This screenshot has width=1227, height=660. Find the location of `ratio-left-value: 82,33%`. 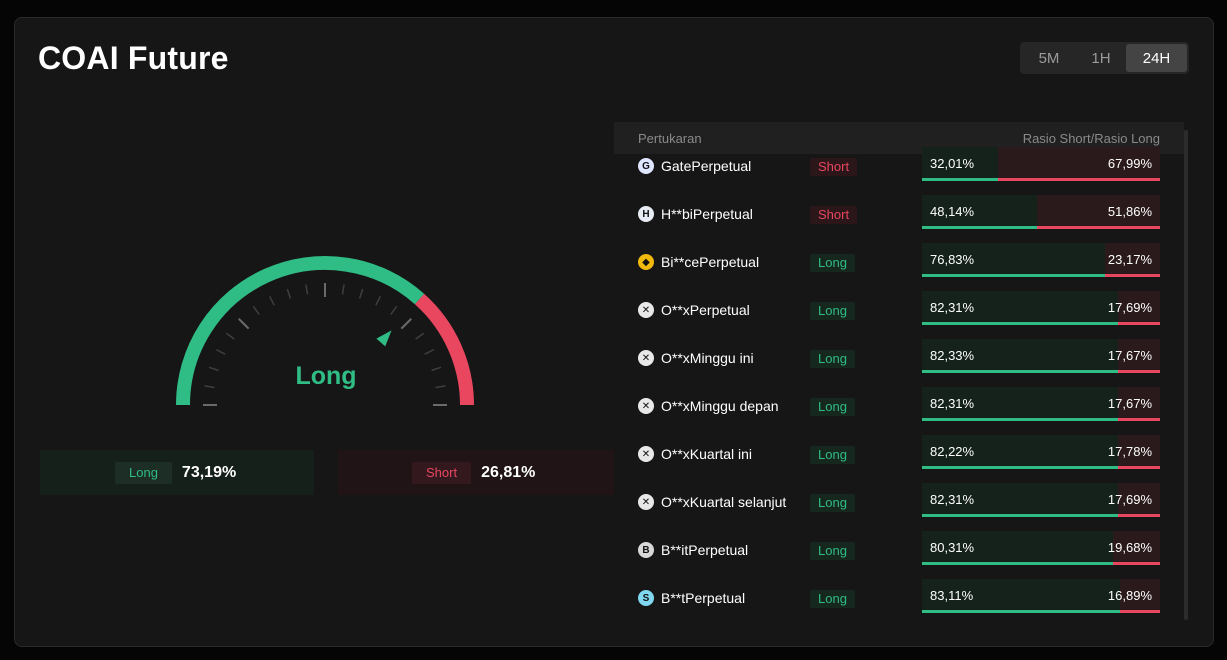

ratio-left-value: 82,33% is located at coordinates (952, 355).